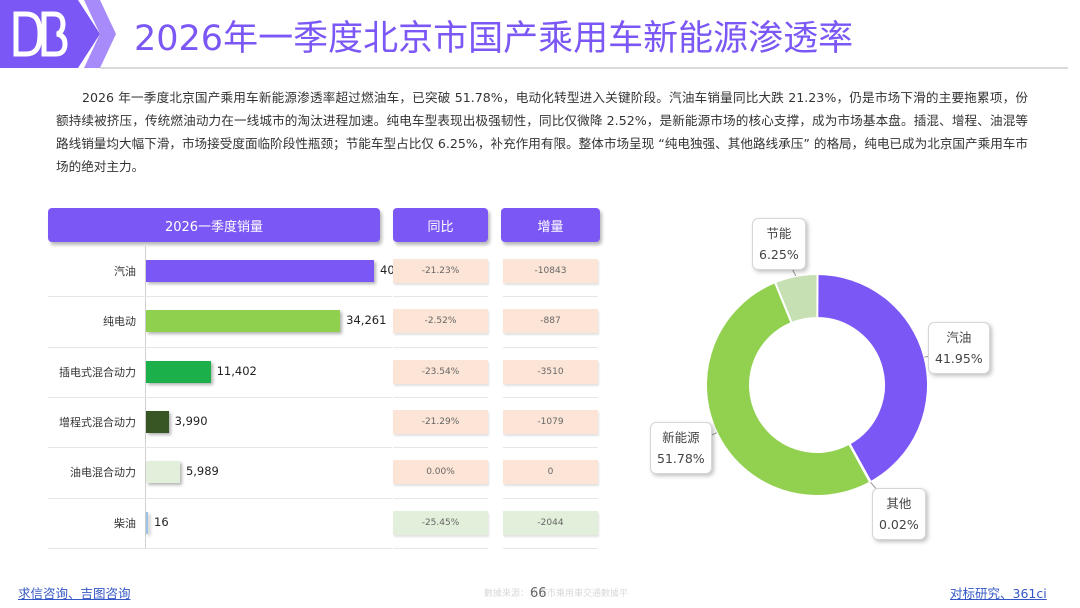 This screenshot has width=1080, height=608. What do you see at coordinates (440, 422) in the screenshot?
I see `yoy-cell: -21.29%` at bounding box center [440, 422].